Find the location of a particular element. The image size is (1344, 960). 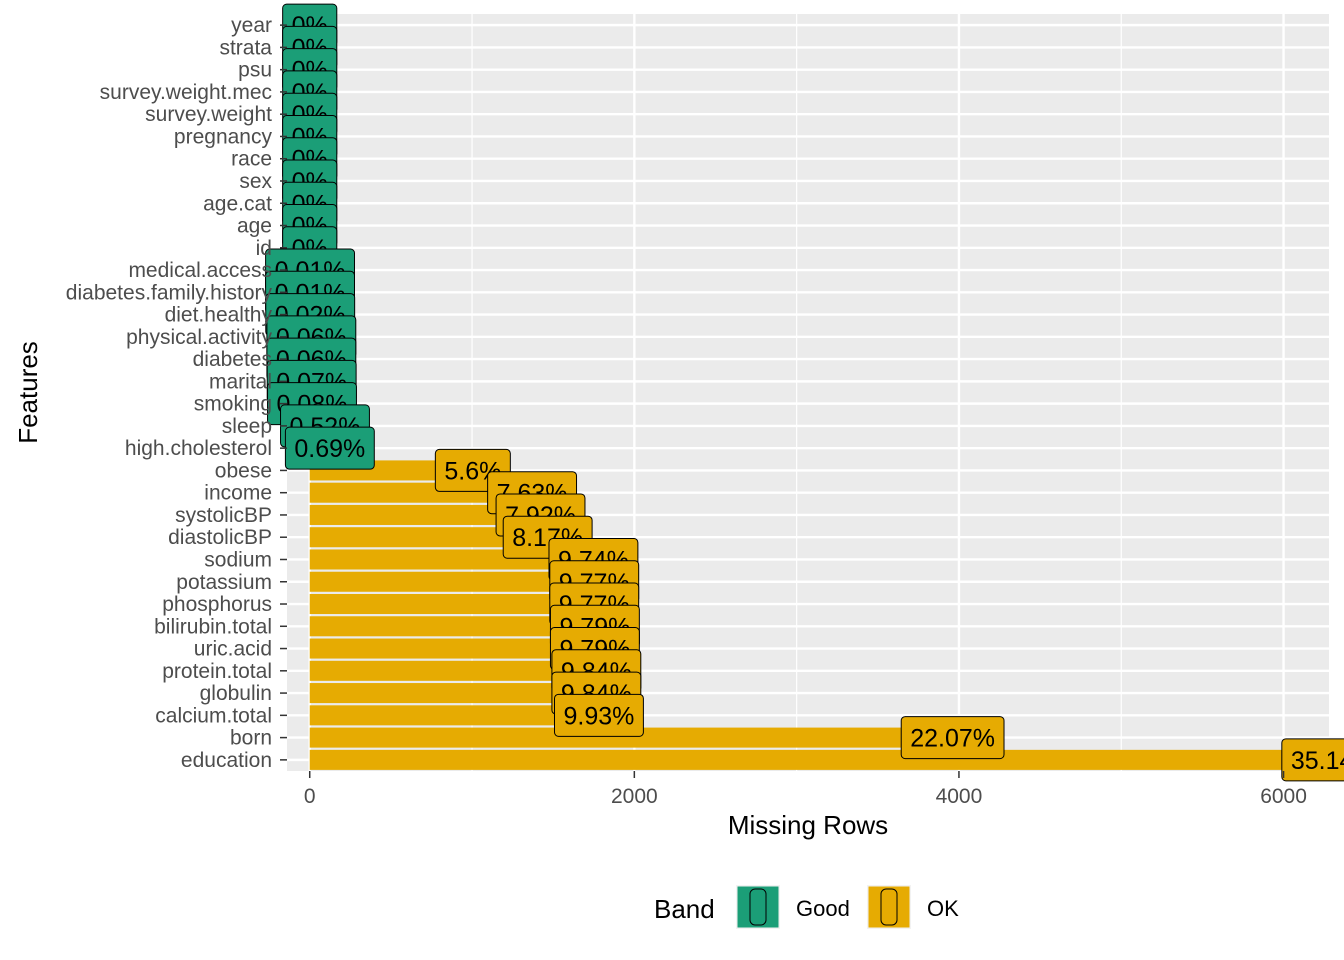

y-tick-label: psu is located at coordinates (255, 70).